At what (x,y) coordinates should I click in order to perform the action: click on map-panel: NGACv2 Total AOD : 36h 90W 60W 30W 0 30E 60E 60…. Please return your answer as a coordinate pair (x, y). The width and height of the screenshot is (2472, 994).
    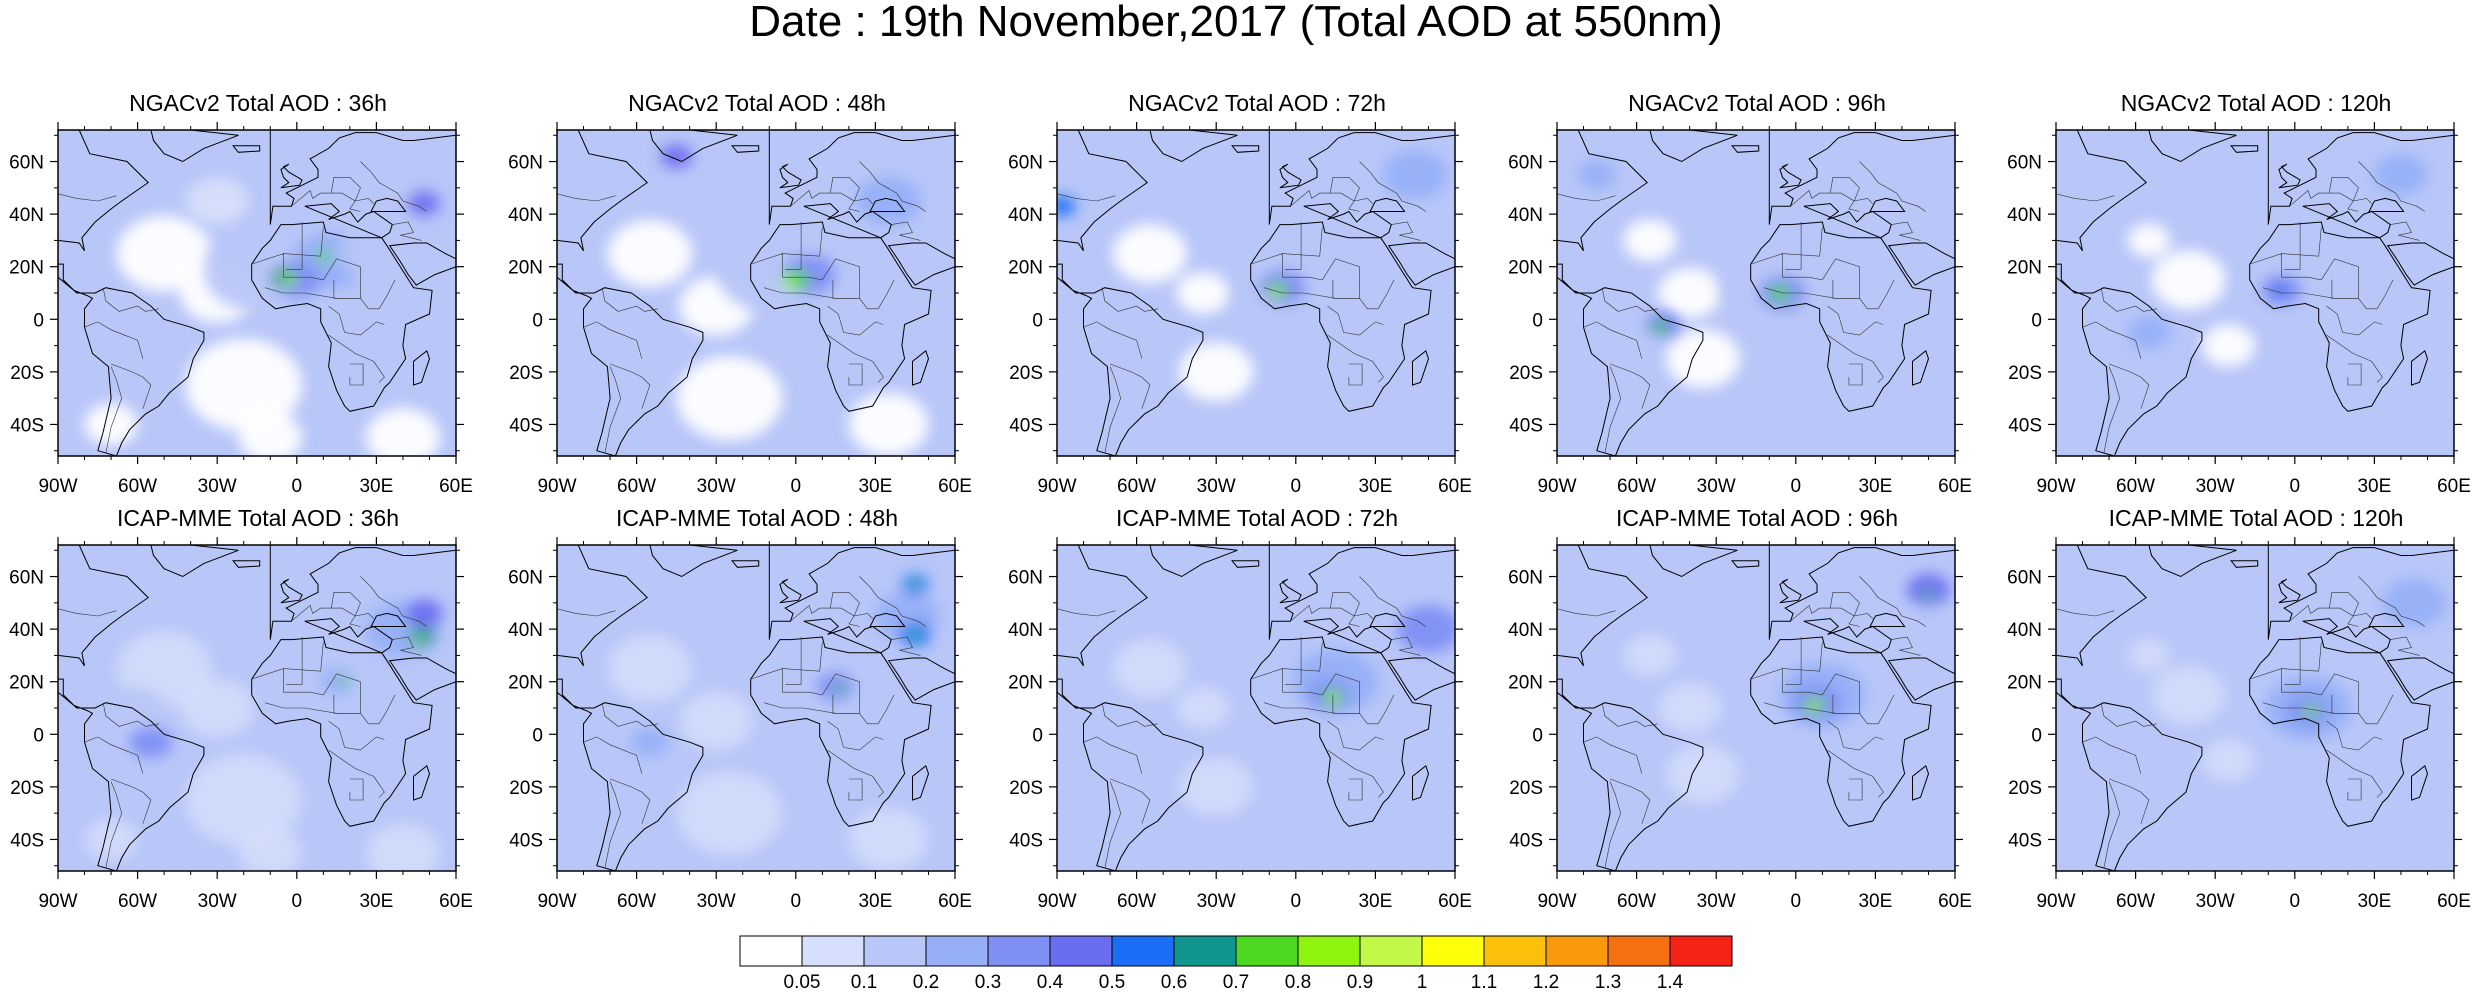
    Looking at the image, I should click on (259, 295).